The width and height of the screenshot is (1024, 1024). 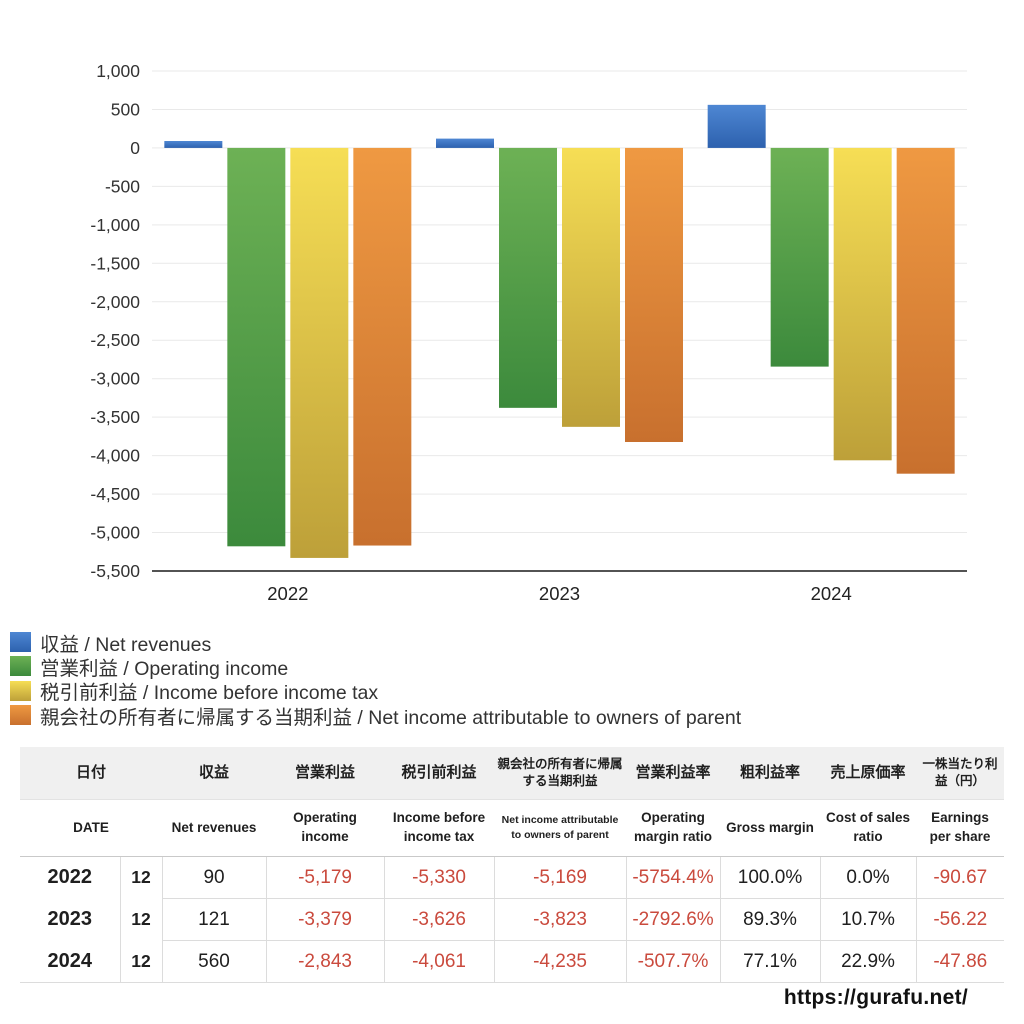 I want to click on y-tick-label: -3,500, so click(x=115, y=417).